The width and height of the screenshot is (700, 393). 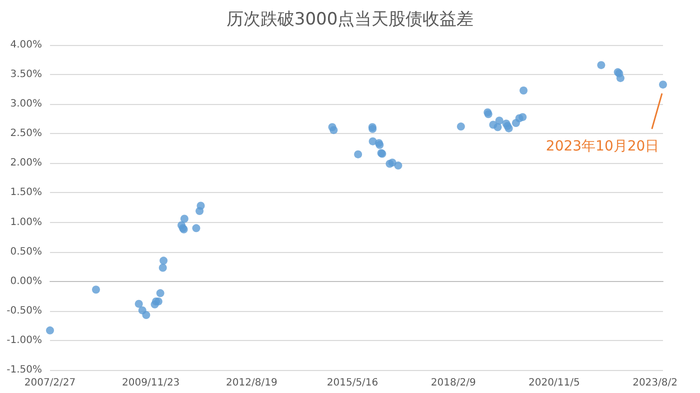 I want to click on x-tick-label: 2020/11/5, so click(x=554, y=383).